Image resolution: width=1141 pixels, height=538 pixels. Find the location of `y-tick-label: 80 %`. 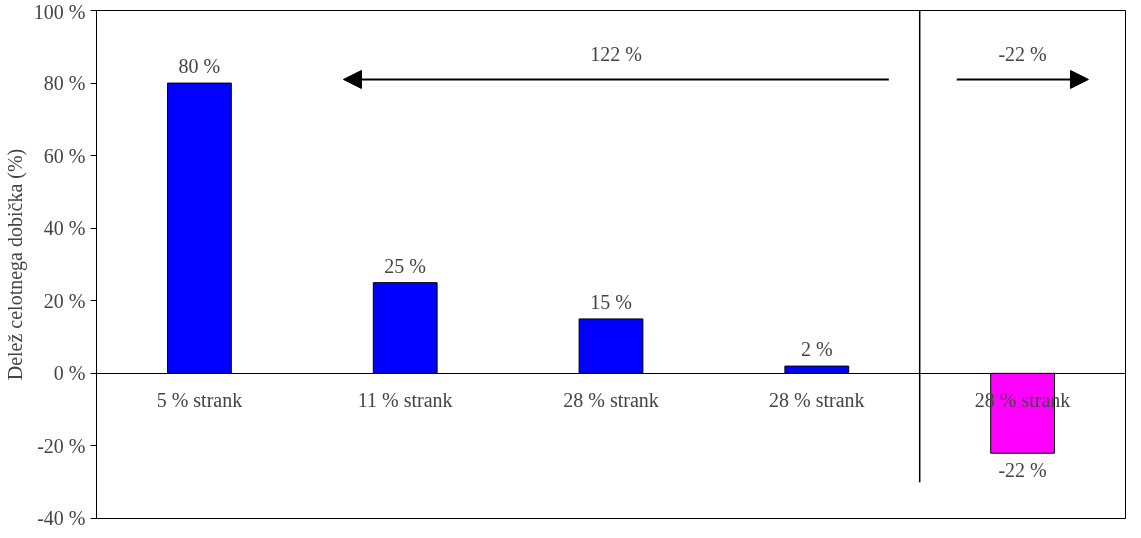

y-tick-label: 80 % is located at coordinates (64, 83).